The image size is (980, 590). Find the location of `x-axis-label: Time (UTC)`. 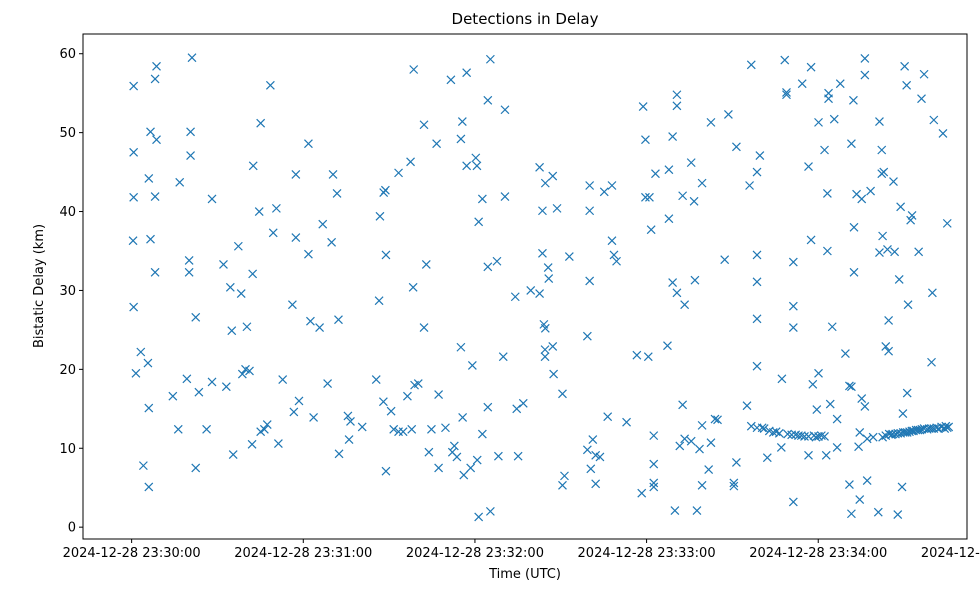

x-axis-label: Time (UTC) is located at coordinates (524, 574).